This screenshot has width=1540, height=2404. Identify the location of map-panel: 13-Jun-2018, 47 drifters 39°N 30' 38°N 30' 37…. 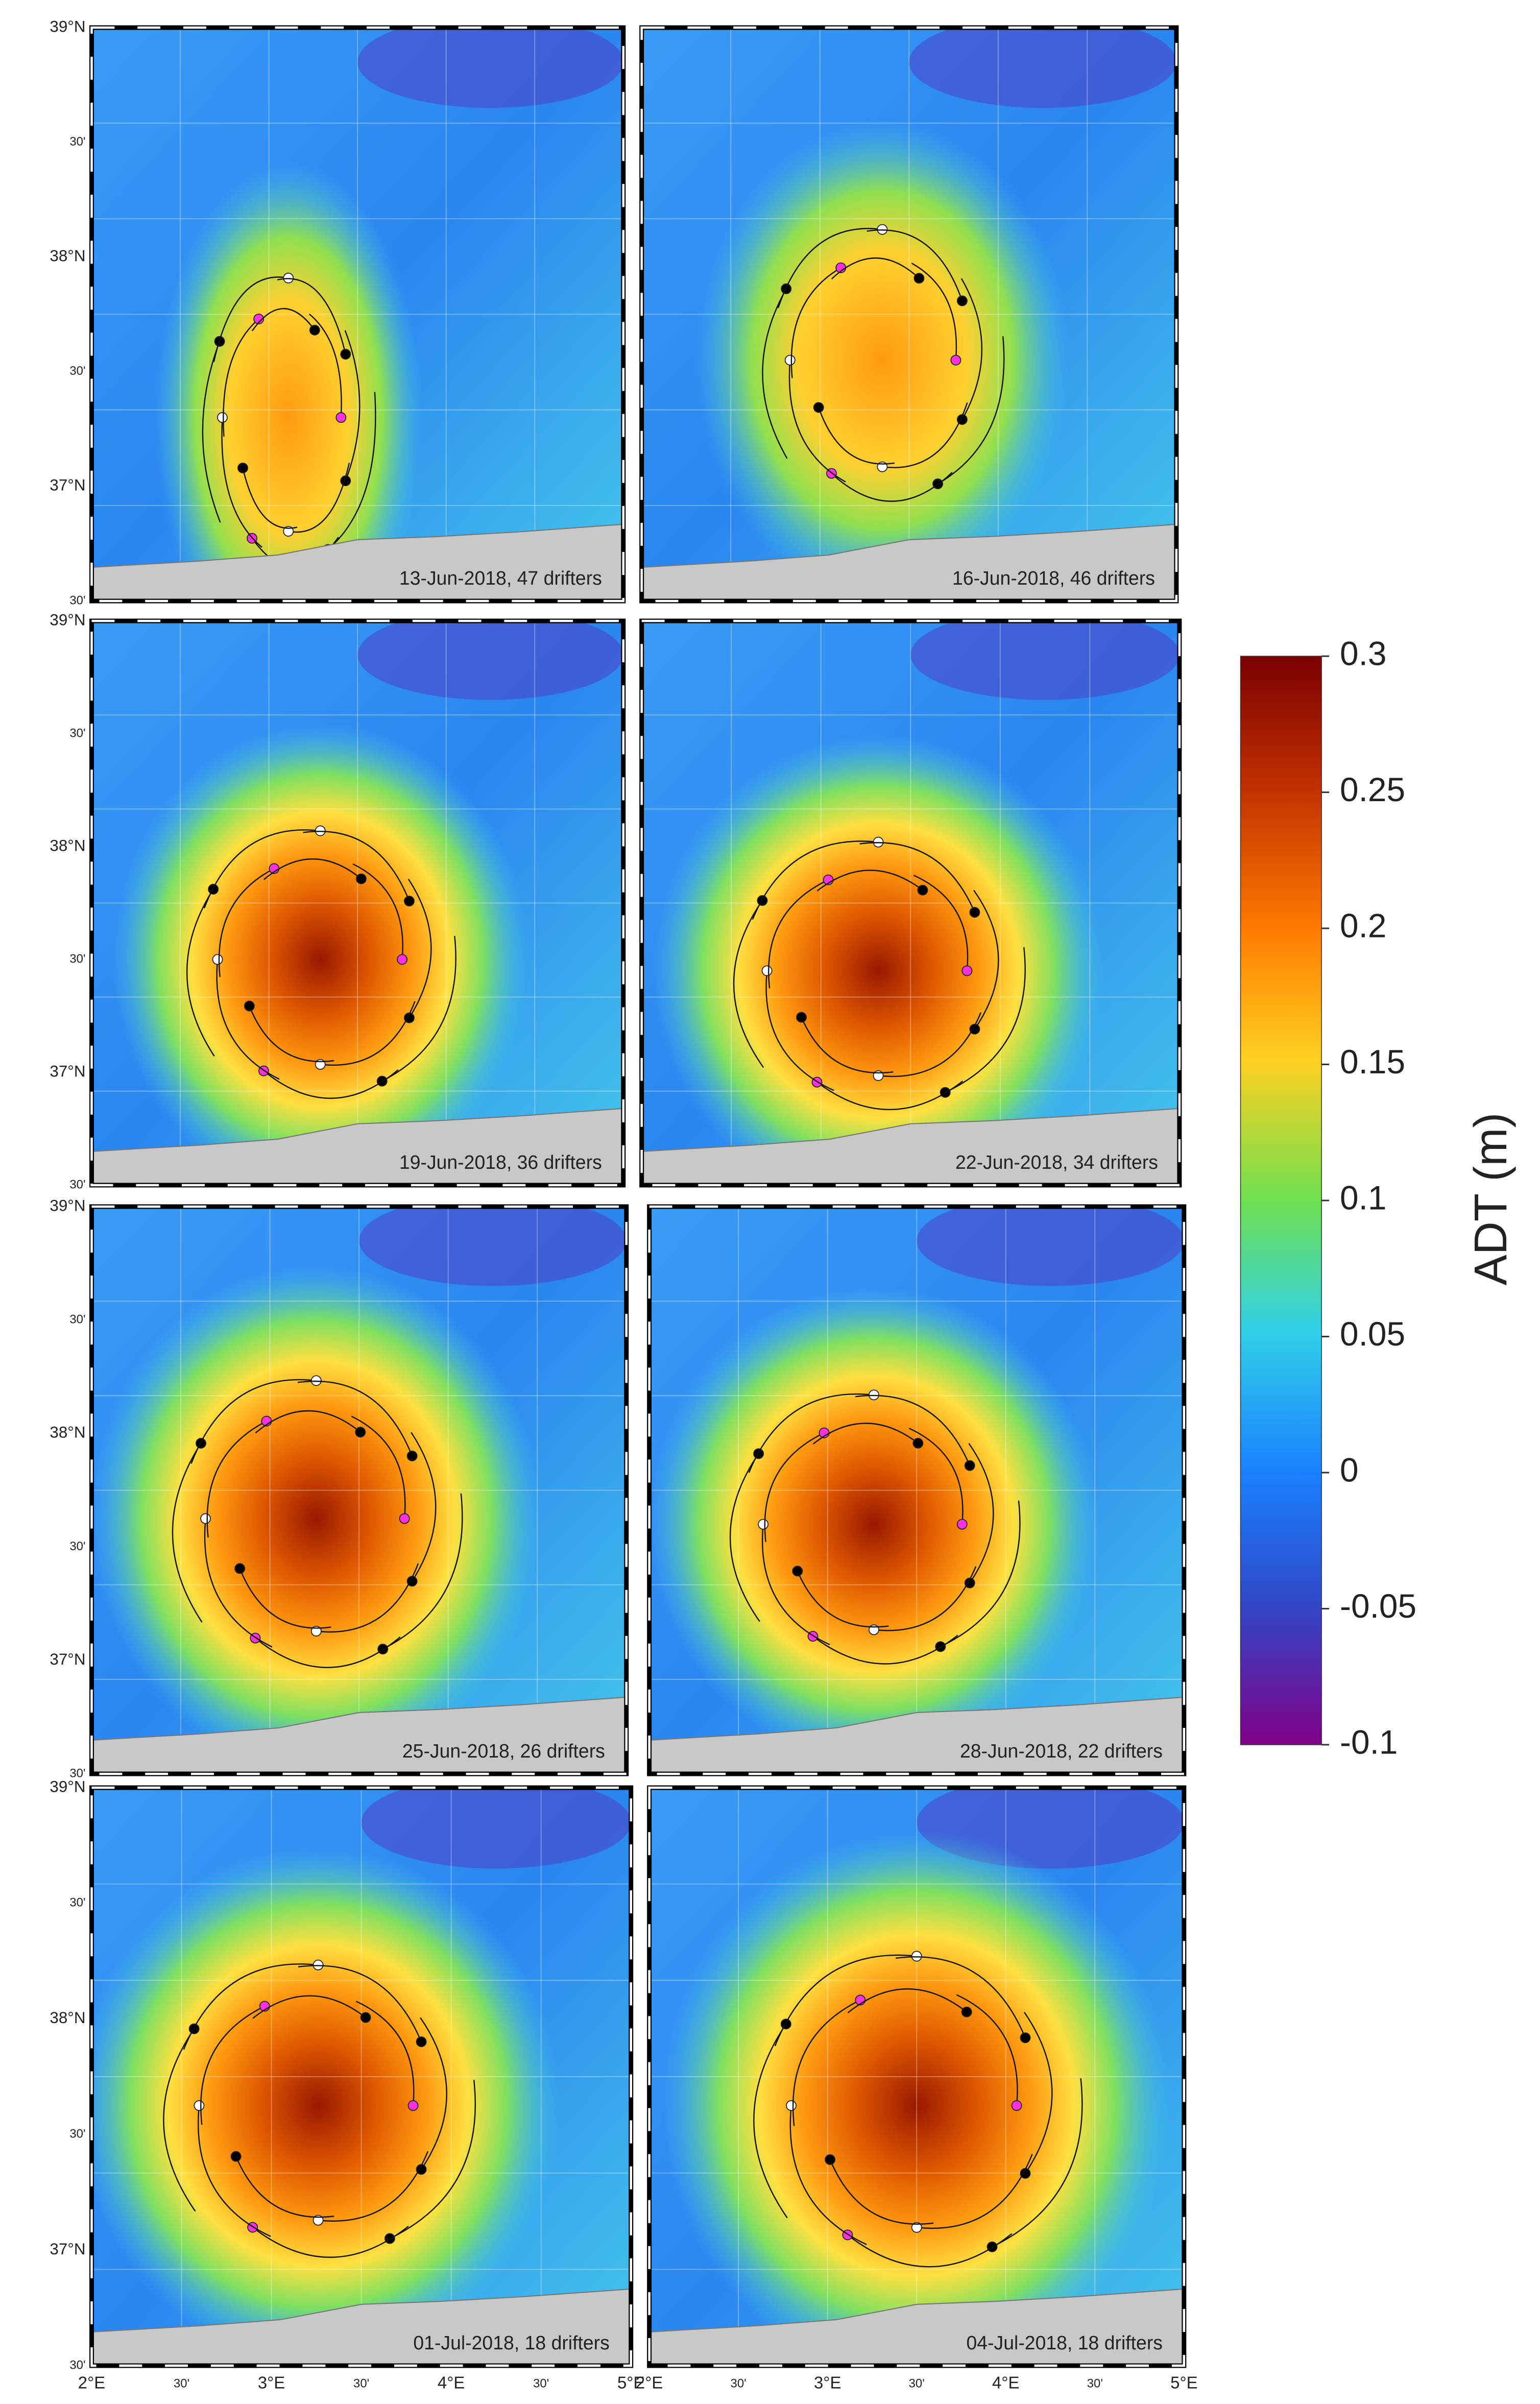
(338, 312).